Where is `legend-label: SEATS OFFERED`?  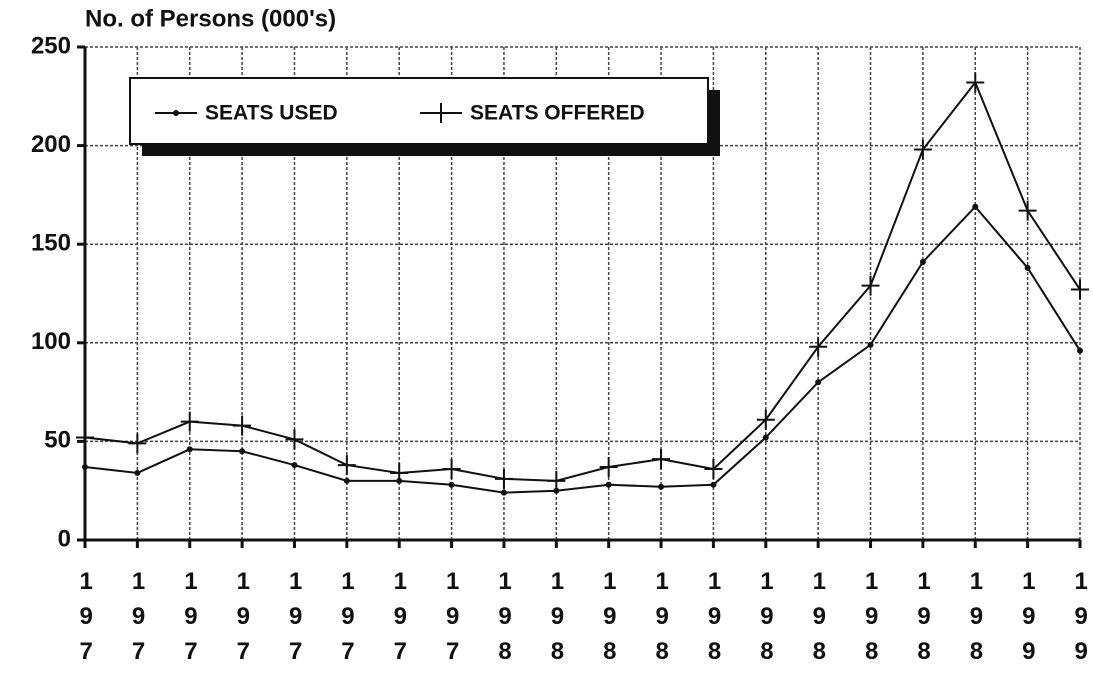
legend-label: SEATS OFFERED is located at coordinates (557, 113).